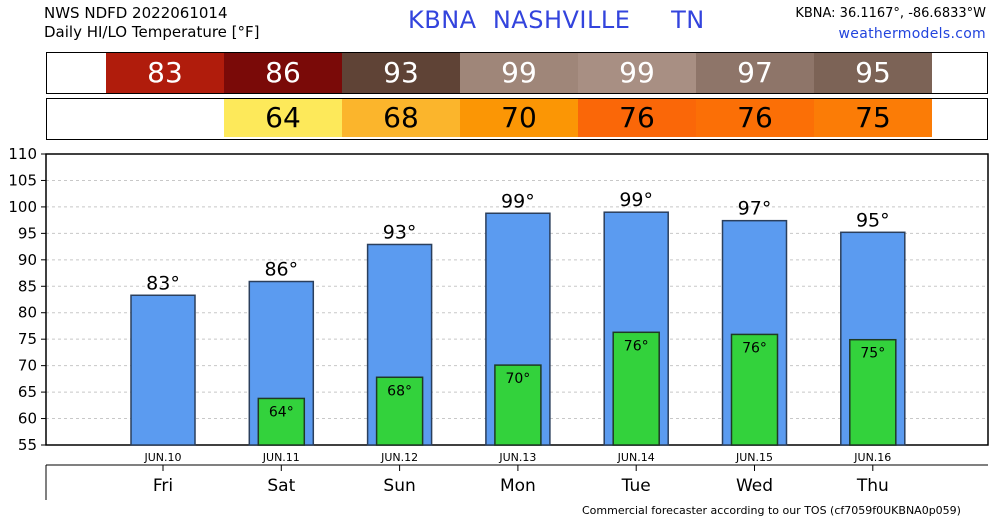 This screenshot has height=520, width=1000. I want to click on weekday-label: Thu, so click(872, 486).